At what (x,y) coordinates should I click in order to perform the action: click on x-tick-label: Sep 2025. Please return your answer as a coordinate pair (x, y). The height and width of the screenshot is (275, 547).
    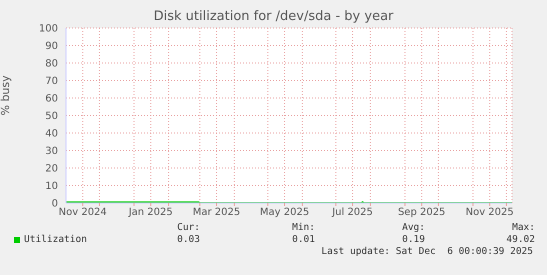
    Looking at the image, I should click on (422, 212).